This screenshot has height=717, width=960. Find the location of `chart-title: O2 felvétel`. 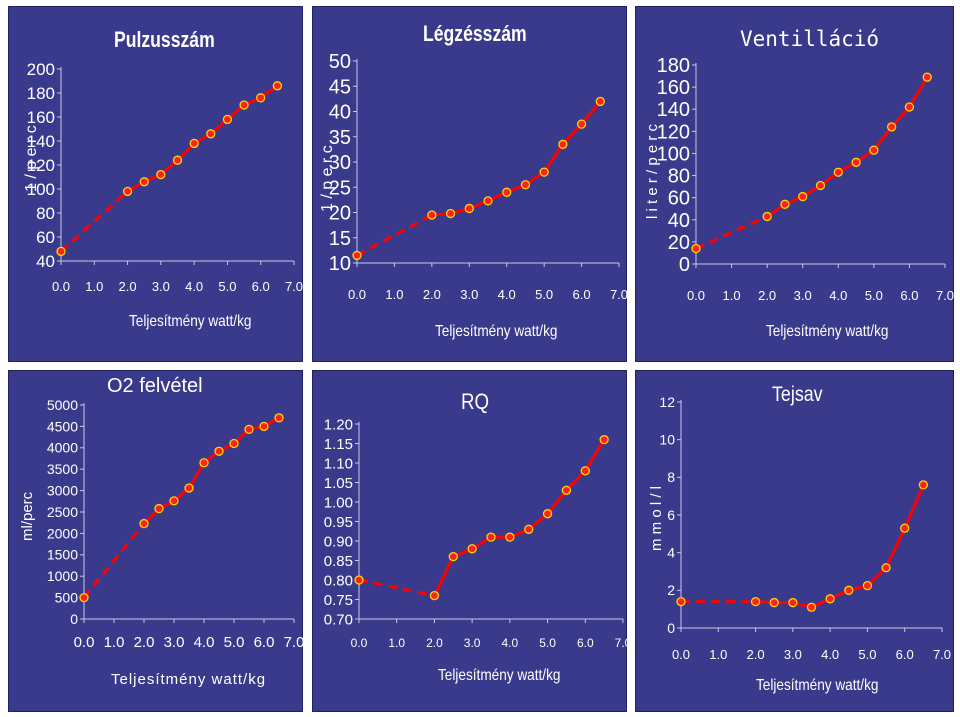

chart-title: O2 felvétel is located at coordinates (155, 386).